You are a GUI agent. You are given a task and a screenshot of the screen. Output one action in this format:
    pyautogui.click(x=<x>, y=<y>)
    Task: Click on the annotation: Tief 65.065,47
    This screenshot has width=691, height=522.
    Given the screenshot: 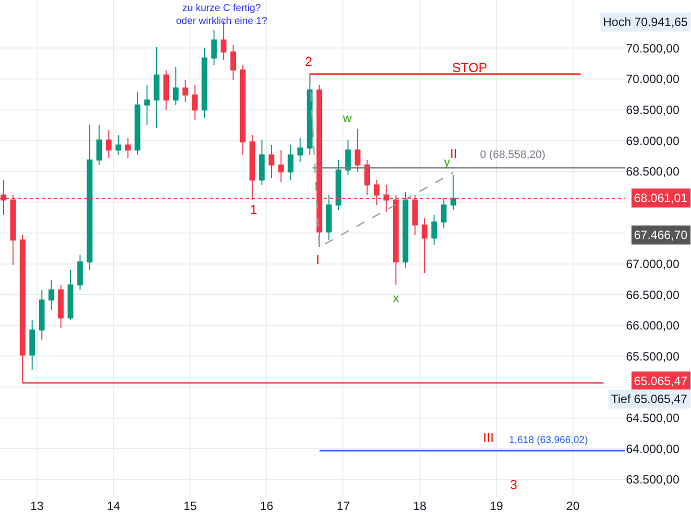 What is the action you would take?
    pyautogui.click(x=649, y=399)
    